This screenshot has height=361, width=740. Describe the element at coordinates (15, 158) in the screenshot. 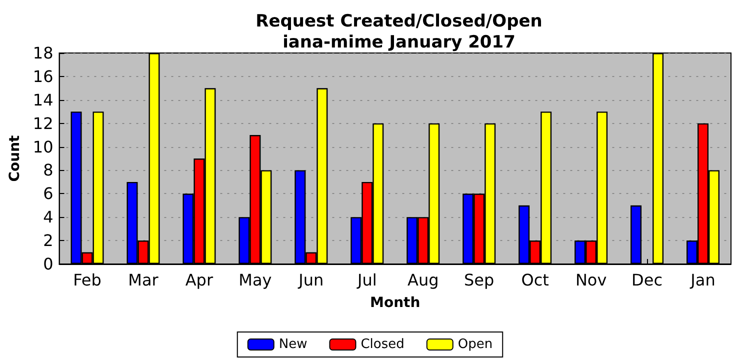

I see `y-axis-title: Count` at that location.